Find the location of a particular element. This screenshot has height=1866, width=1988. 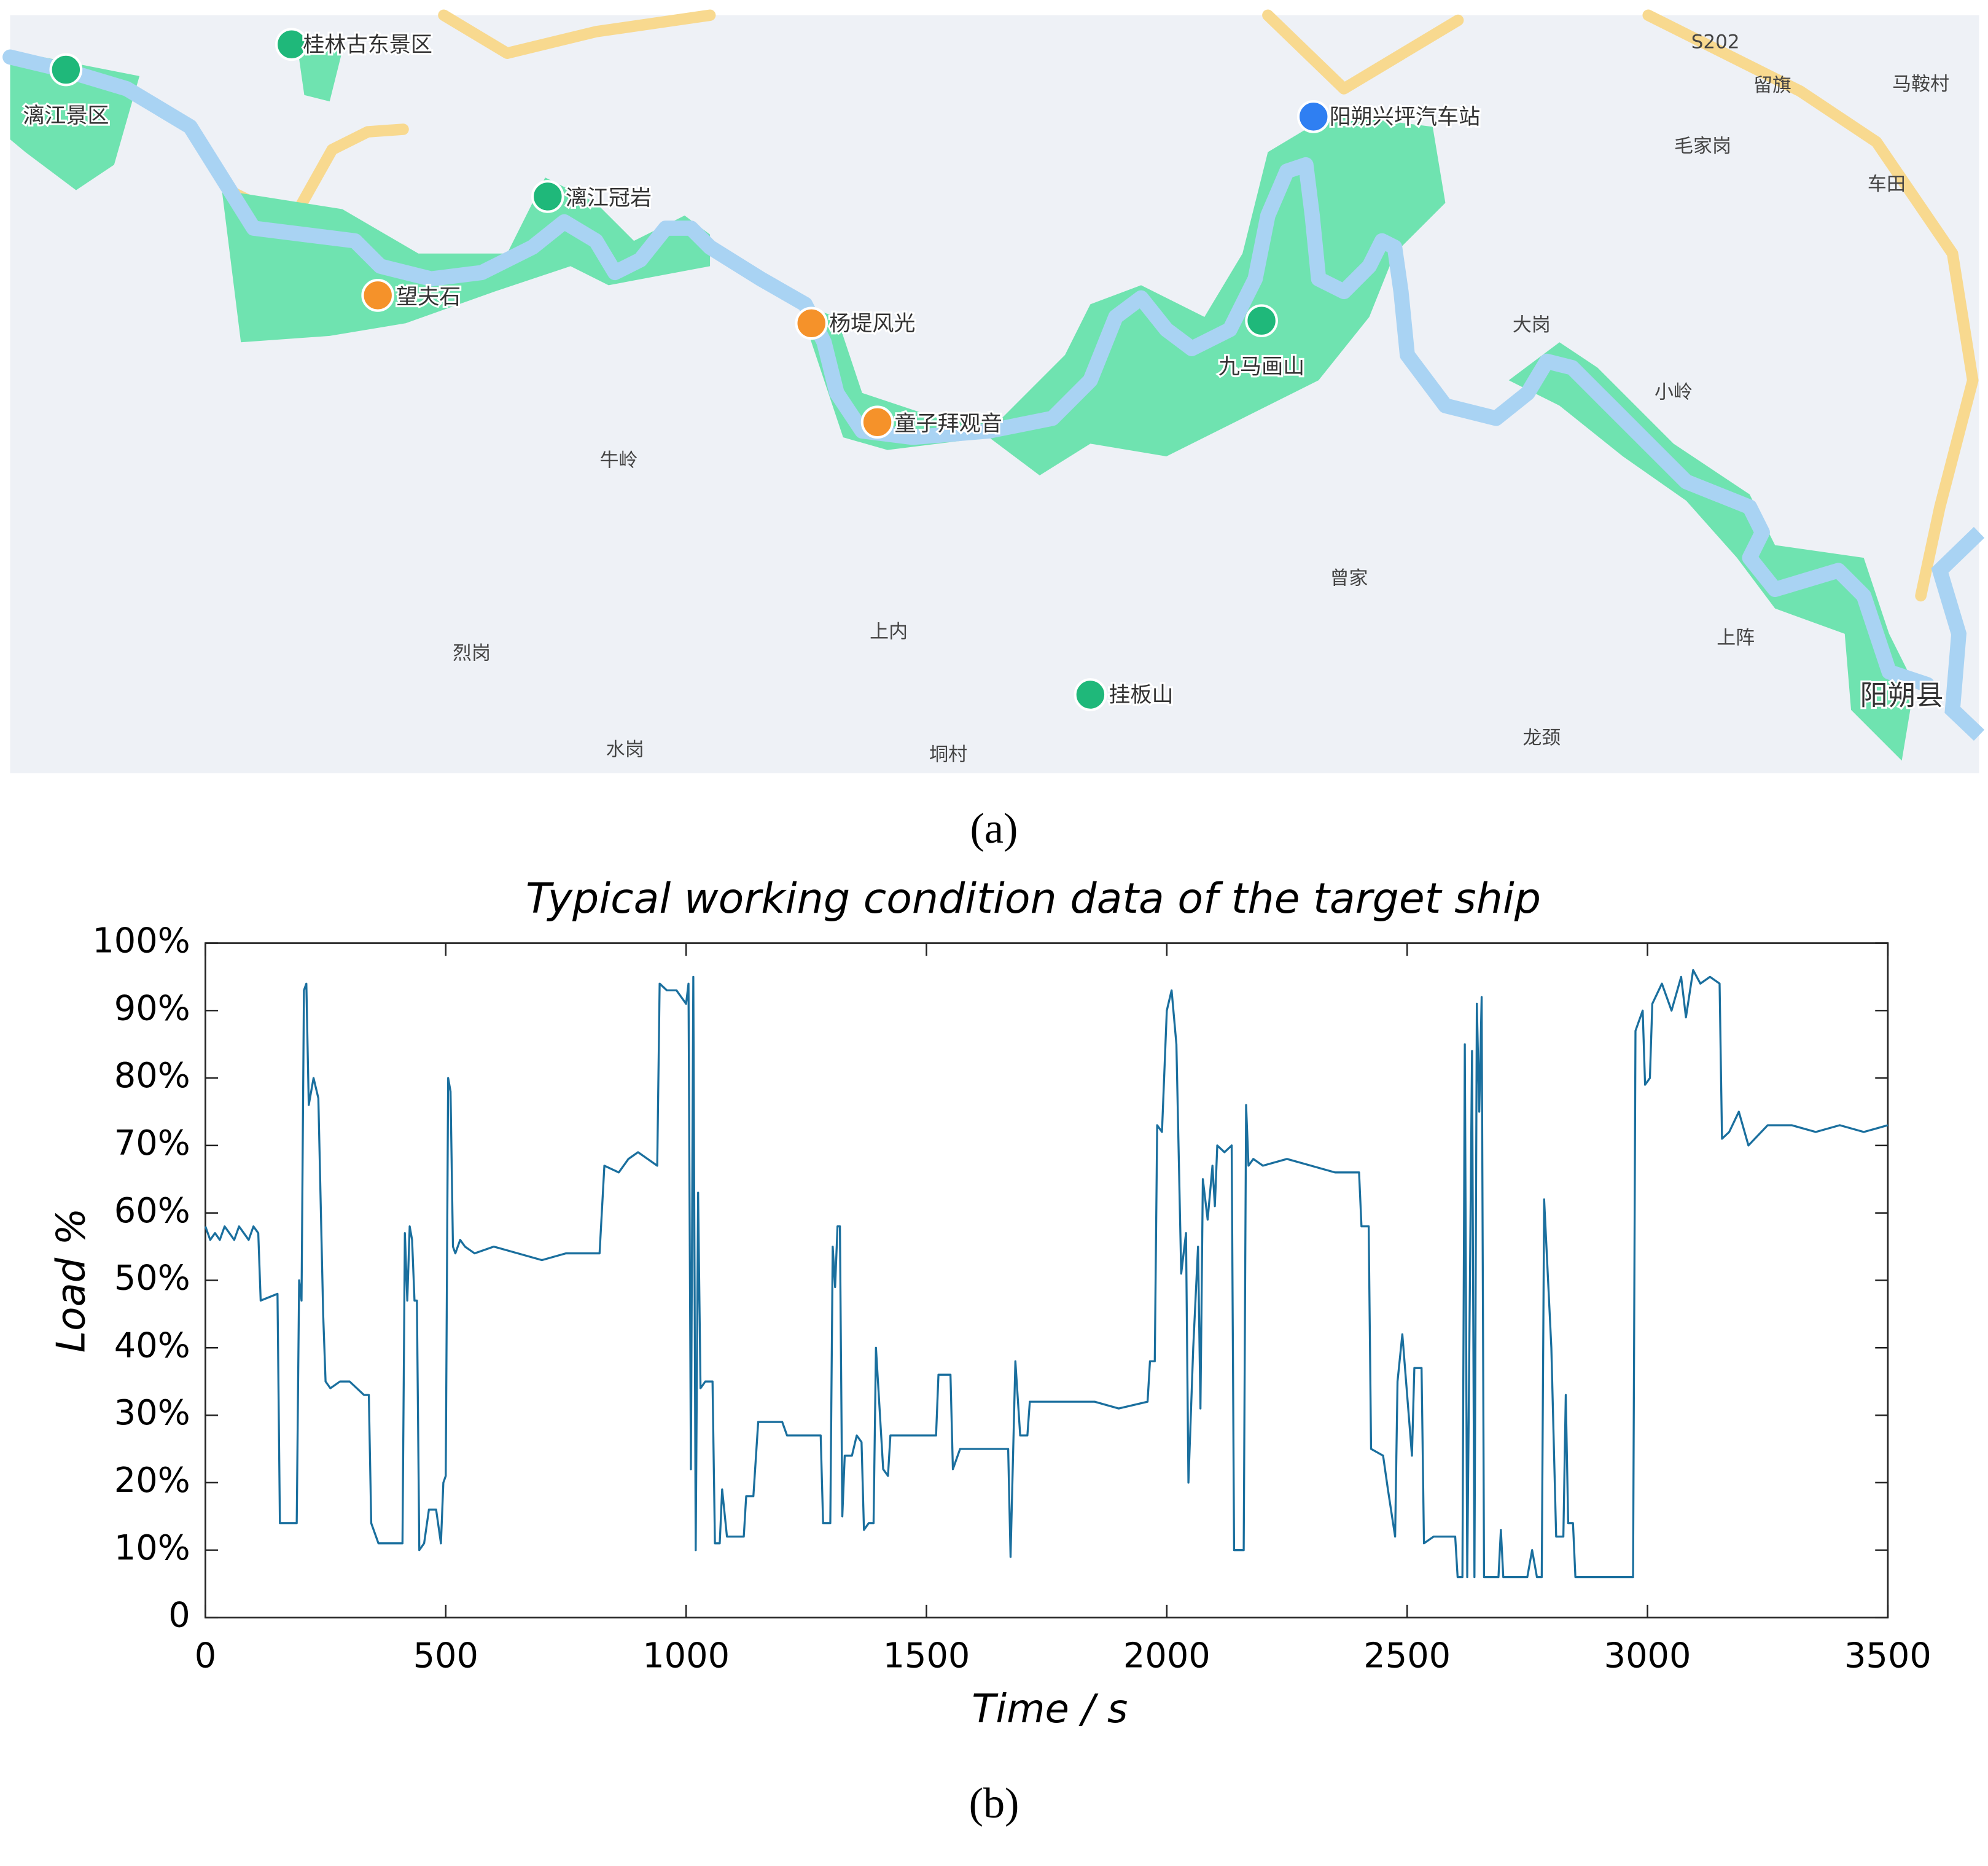

map-label: 毛家岗 is located at coordinates (1702, 146).